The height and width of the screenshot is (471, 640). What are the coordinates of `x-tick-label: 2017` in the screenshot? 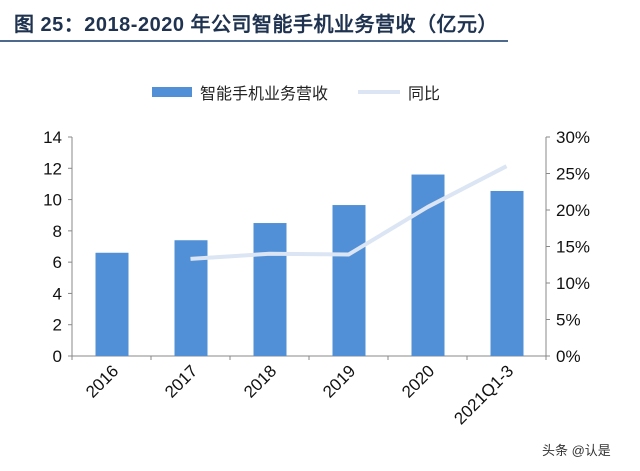 It's located at (181, 381).